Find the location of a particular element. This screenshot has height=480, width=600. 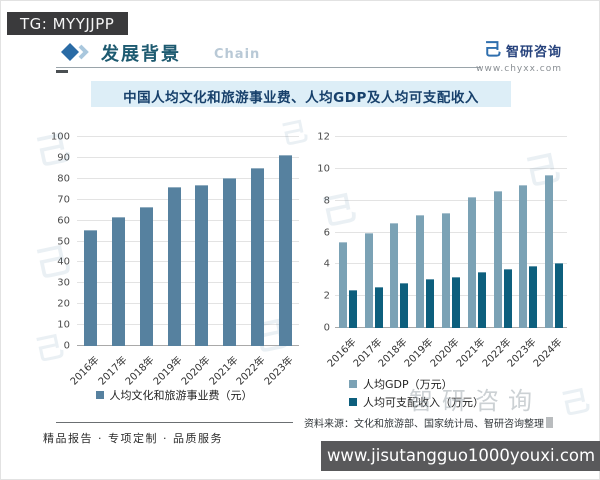

x-tick-label: 2017年 is located at coordinates (113, 371).